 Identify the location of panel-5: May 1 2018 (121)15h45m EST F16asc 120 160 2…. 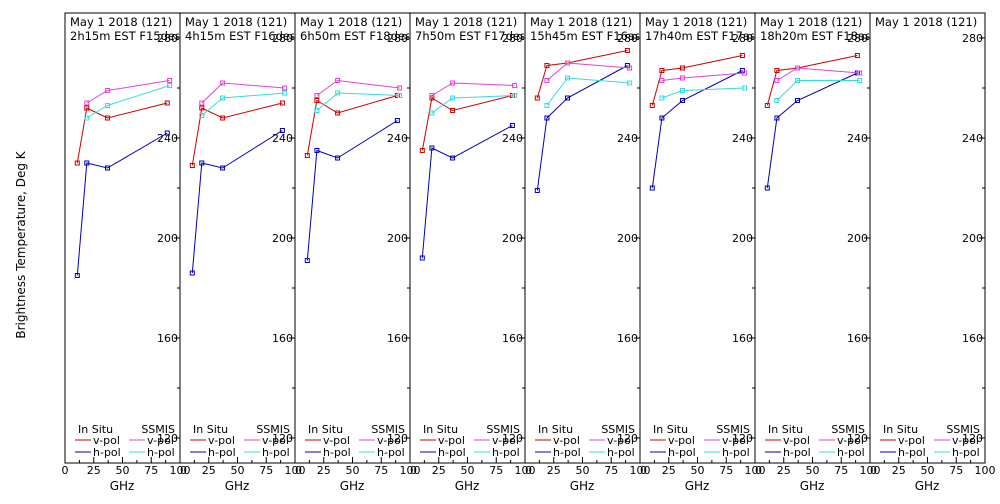
(587, 252).